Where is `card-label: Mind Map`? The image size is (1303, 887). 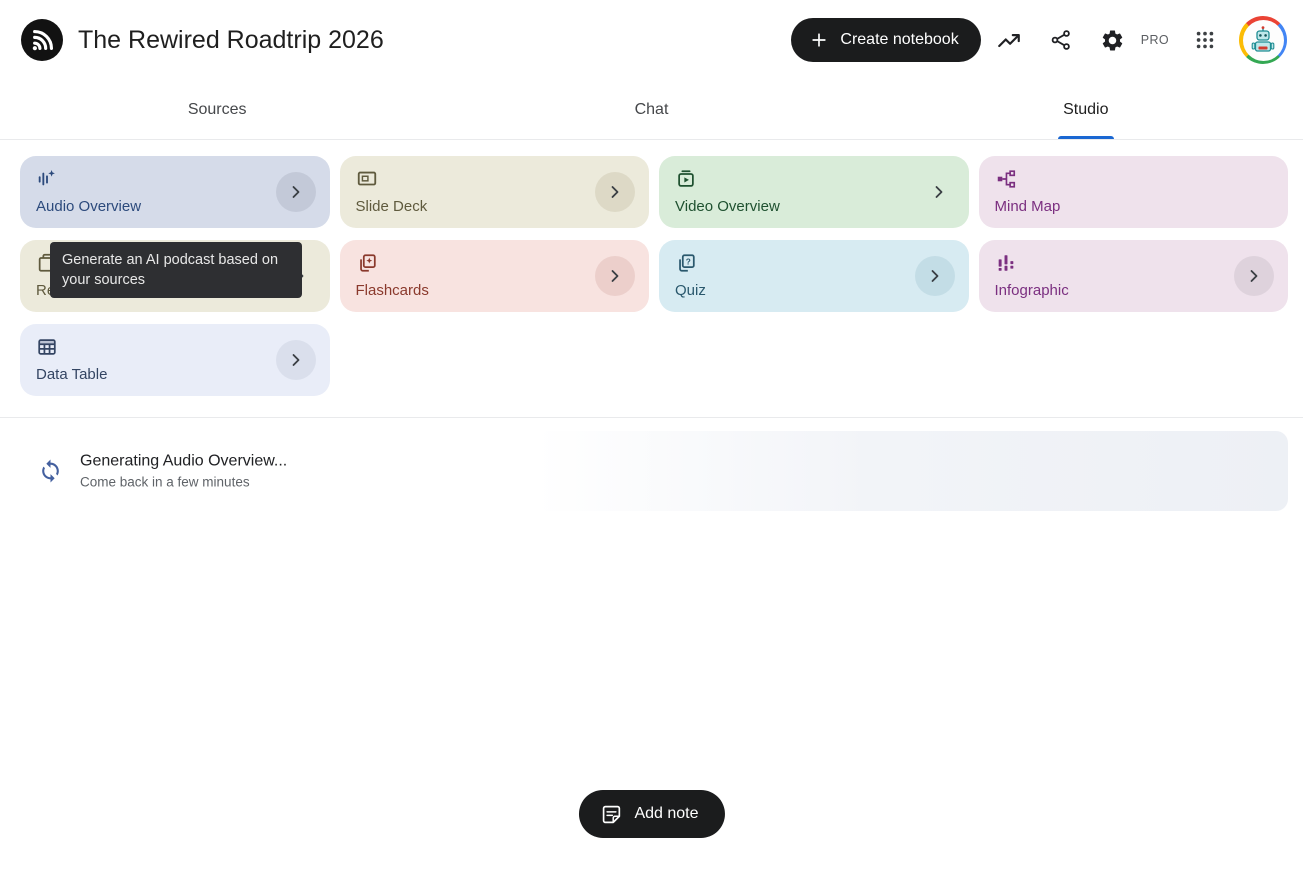 card-label: Mind Map is located at coordinates (1027, 206).